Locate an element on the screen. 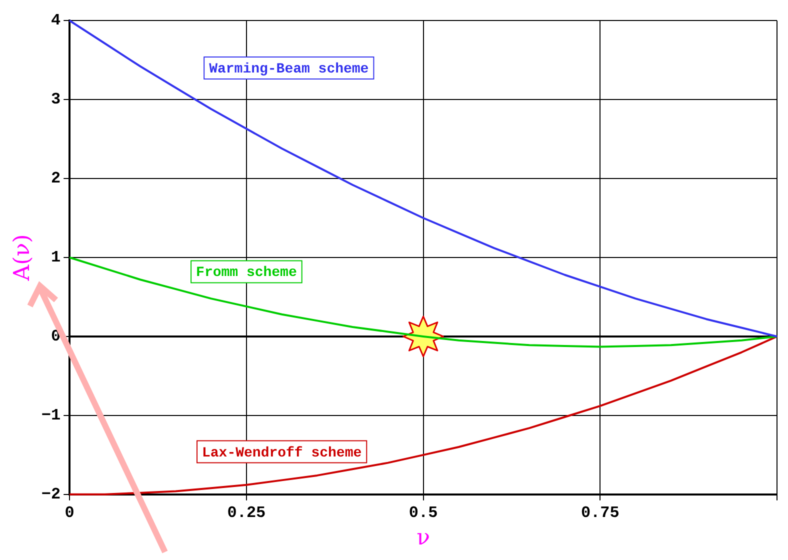 The width and height of the screenshot is (788, 560). y-tick-label: 1 is located at coordinates (55, 257).